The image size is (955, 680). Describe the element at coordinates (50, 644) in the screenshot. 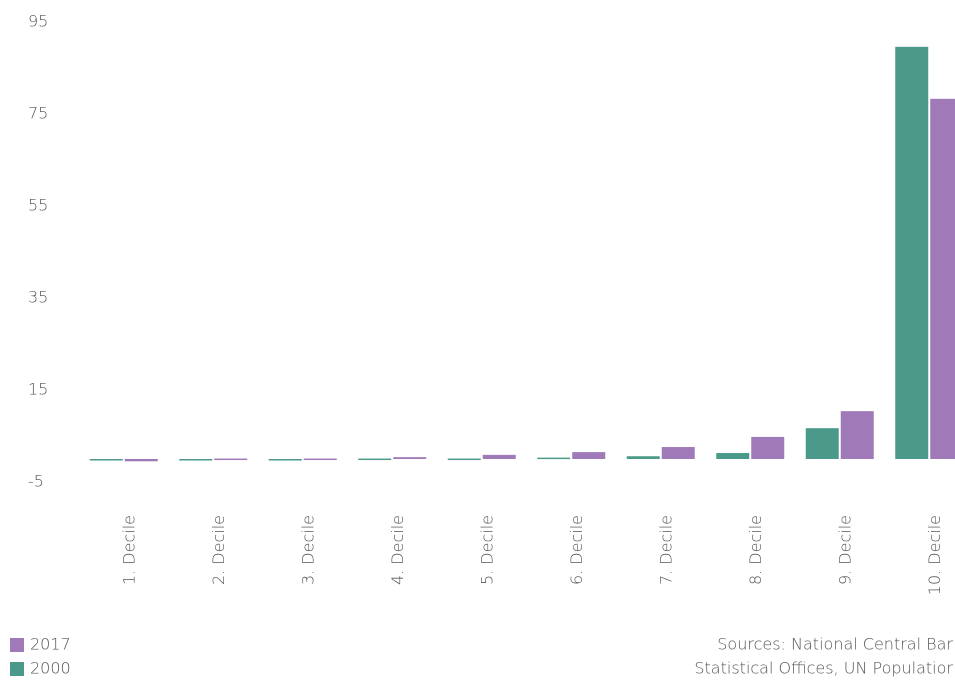

I see `legend-label: 2017` at that location.